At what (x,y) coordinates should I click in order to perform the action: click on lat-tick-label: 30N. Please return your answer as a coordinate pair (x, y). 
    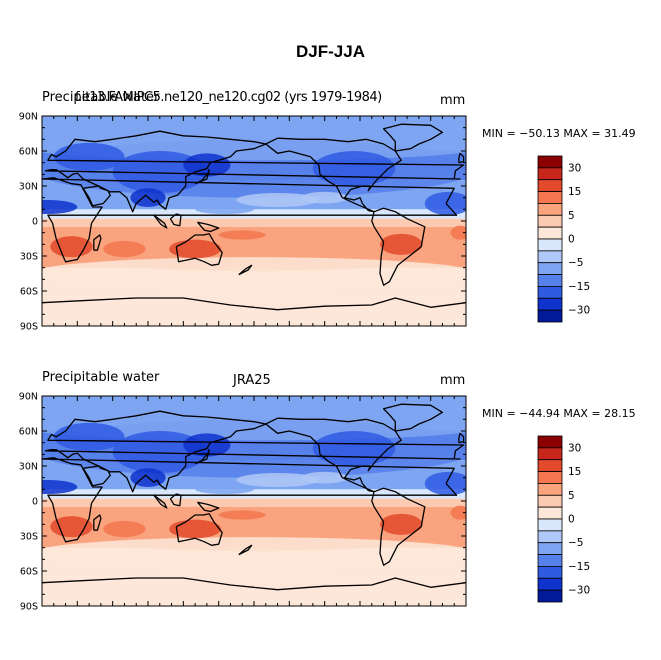
    Looking at the image, I should click on (28, 187).